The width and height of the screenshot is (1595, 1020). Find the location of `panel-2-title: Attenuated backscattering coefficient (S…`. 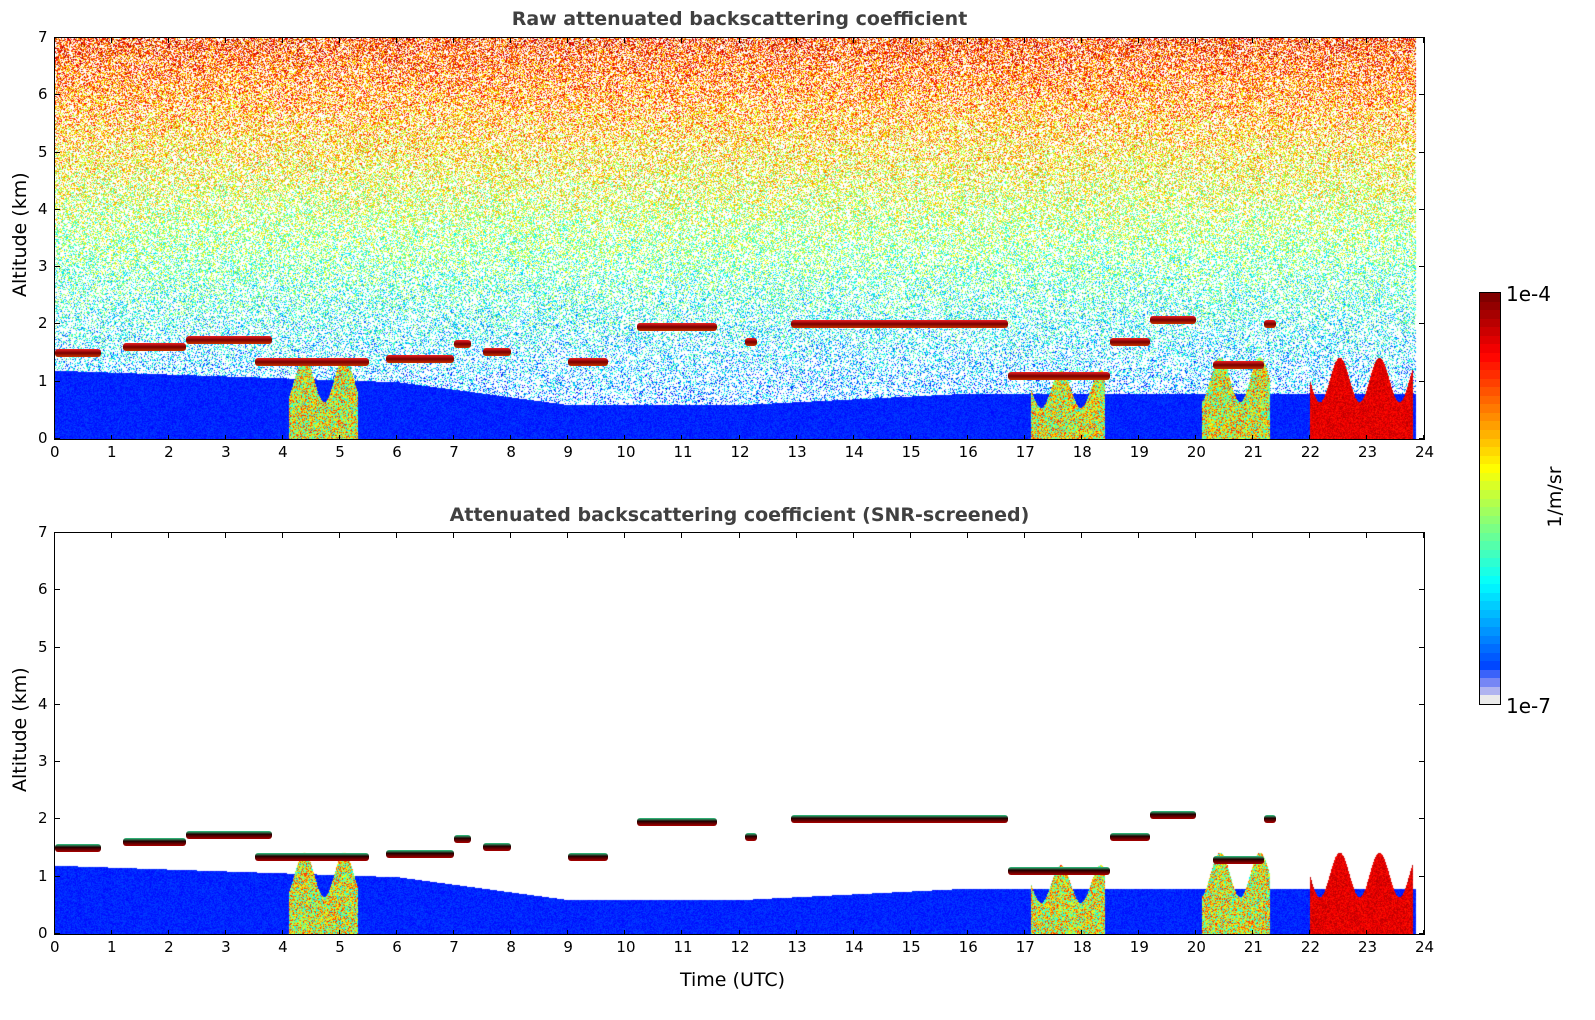

panel-2-title: Attenuated backscattering coefficient (S… is located at coordinates (739, 515).